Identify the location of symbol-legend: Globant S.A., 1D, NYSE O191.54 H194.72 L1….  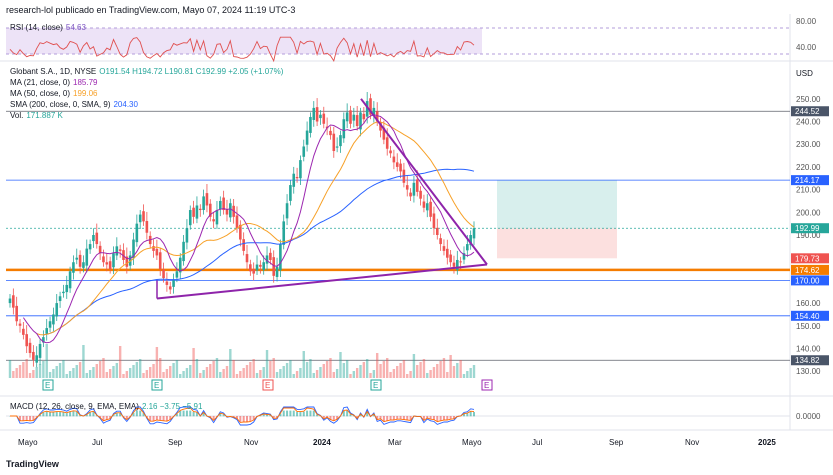
(146, 71).